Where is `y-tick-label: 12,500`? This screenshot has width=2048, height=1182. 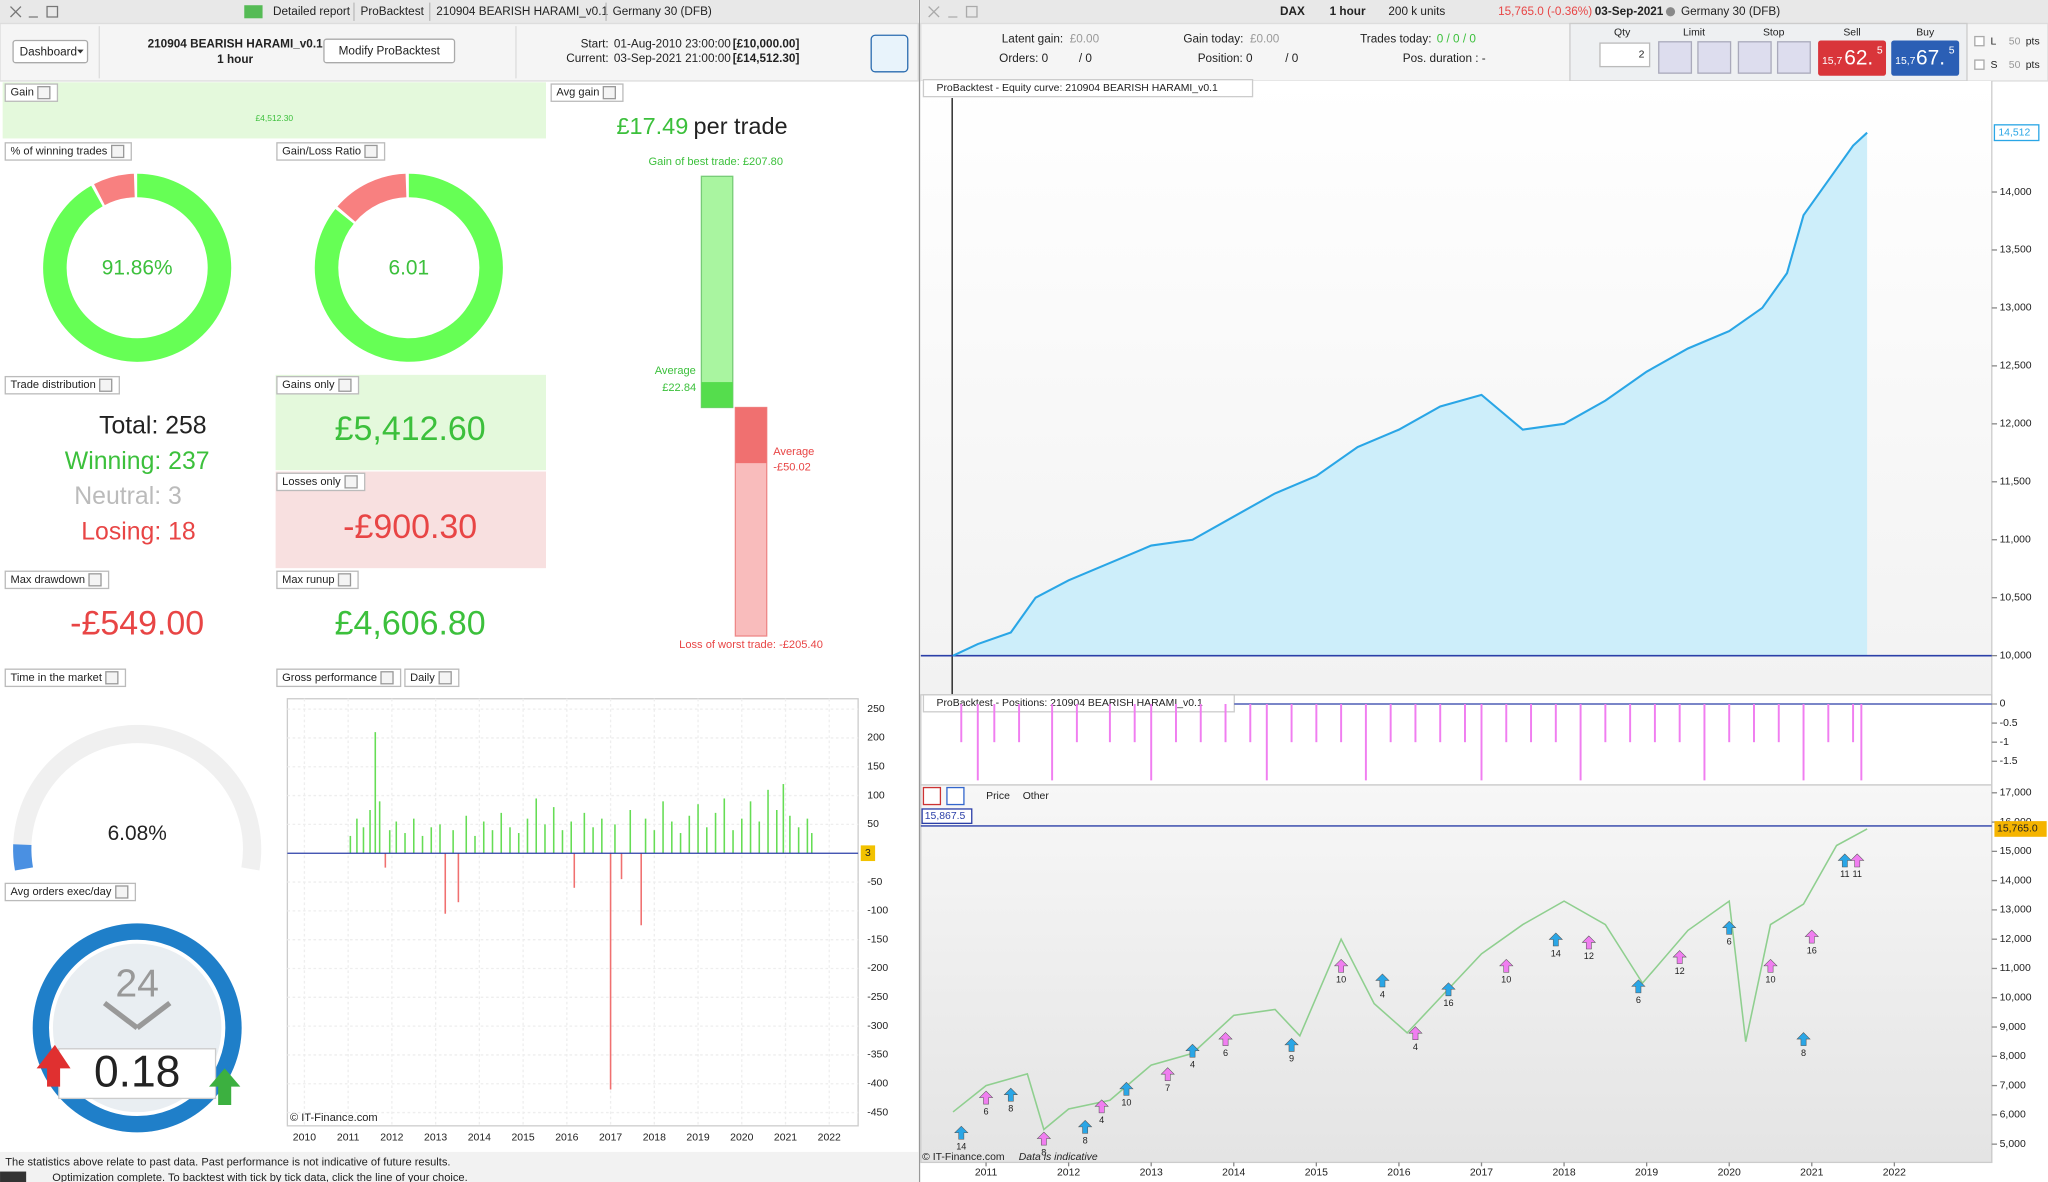 y-tick-label: 12,500 is located at coordinates (2016, 366).